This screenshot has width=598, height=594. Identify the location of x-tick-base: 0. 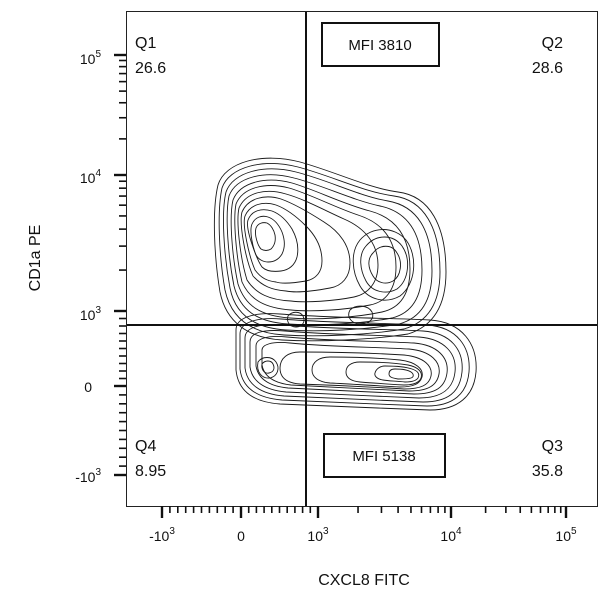
(241, 536).